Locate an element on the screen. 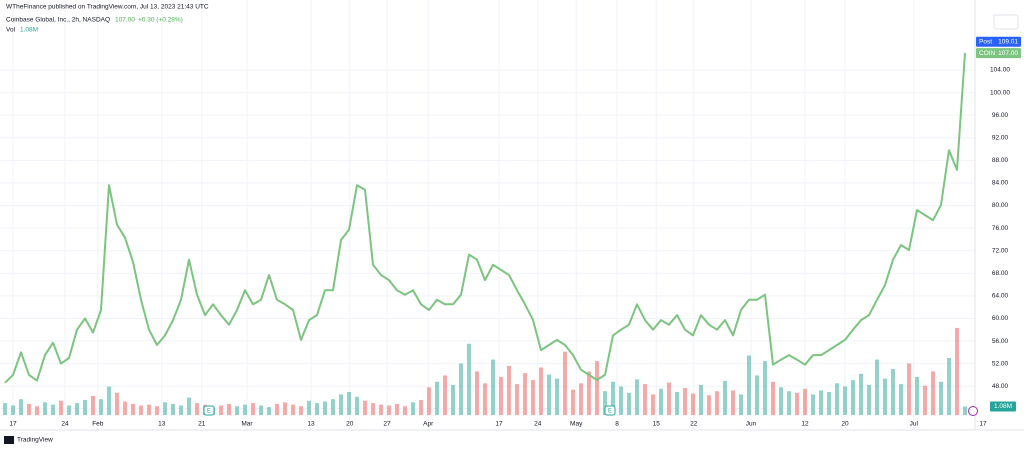 This screenshot has width=1024, height=449. price-tag-name: COIN is located at coordinates (987, 53).